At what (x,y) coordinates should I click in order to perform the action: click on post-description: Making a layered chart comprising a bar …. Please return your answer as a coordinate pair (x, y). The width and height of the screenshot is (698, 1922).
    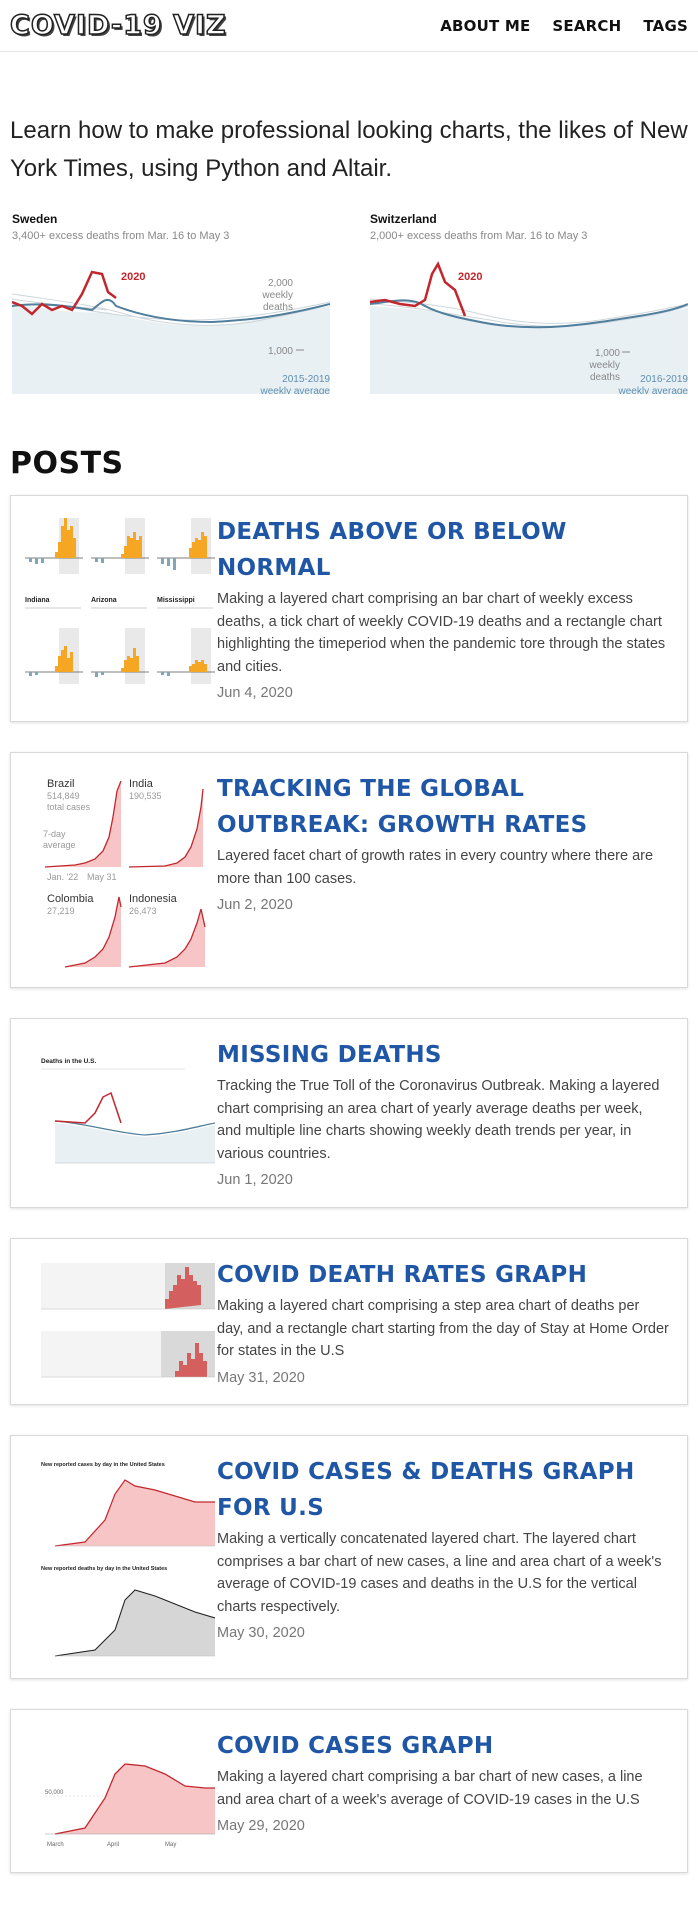
    Looking at the image, I should click on (430, 1788).